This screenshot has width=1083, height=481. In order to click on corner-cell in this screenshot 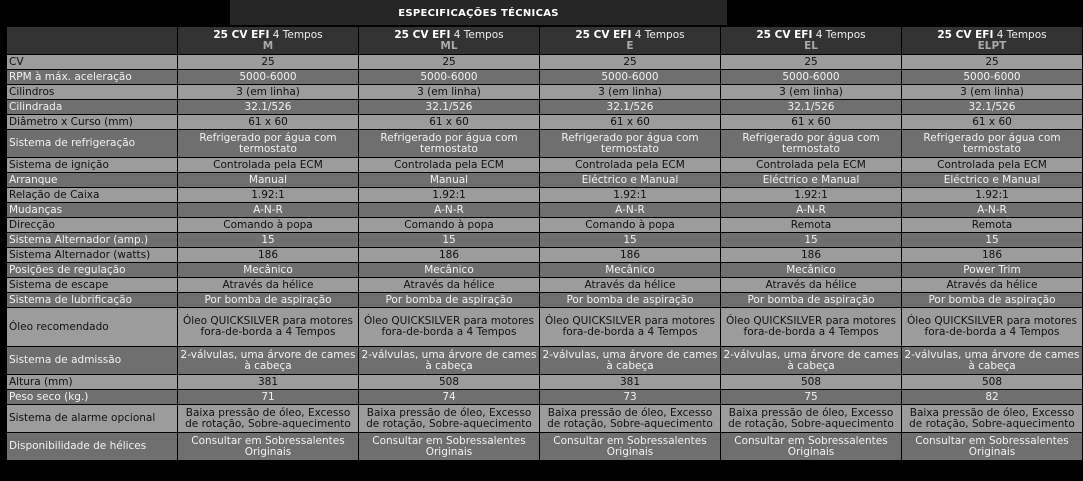, I will do `click(92, 40)`.